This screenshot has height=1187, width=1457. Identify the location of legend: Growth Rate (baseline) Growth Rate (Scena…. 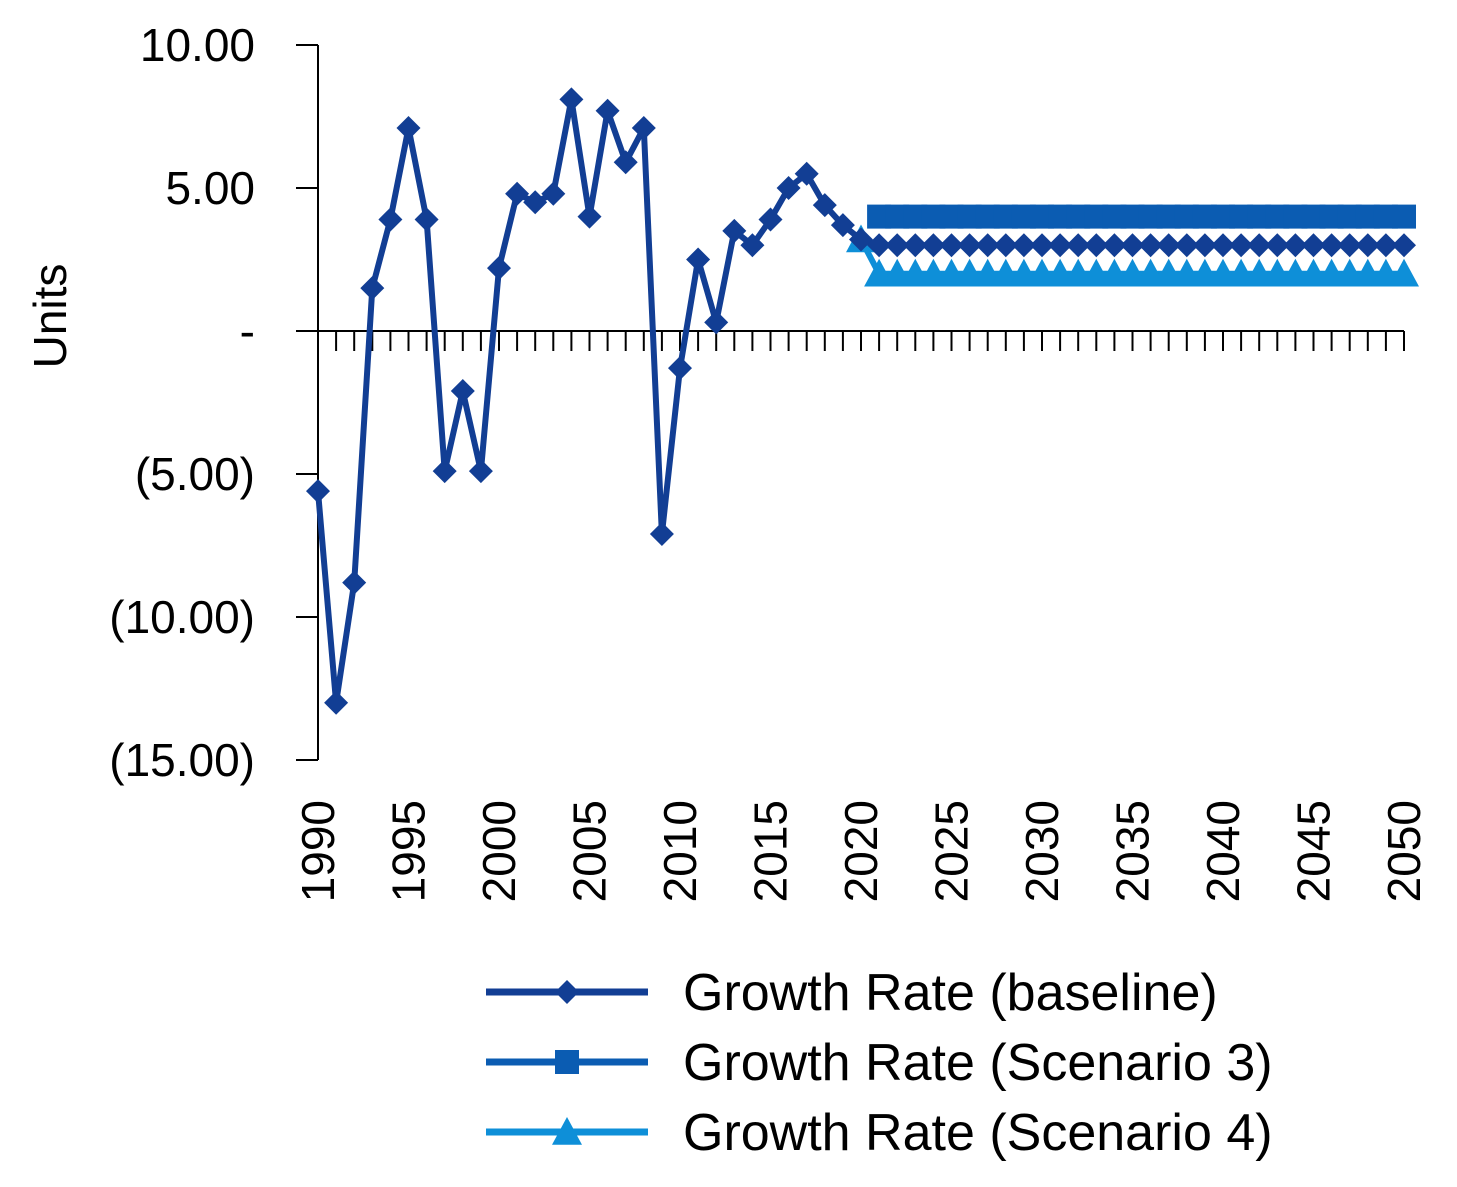
(879, 1063).